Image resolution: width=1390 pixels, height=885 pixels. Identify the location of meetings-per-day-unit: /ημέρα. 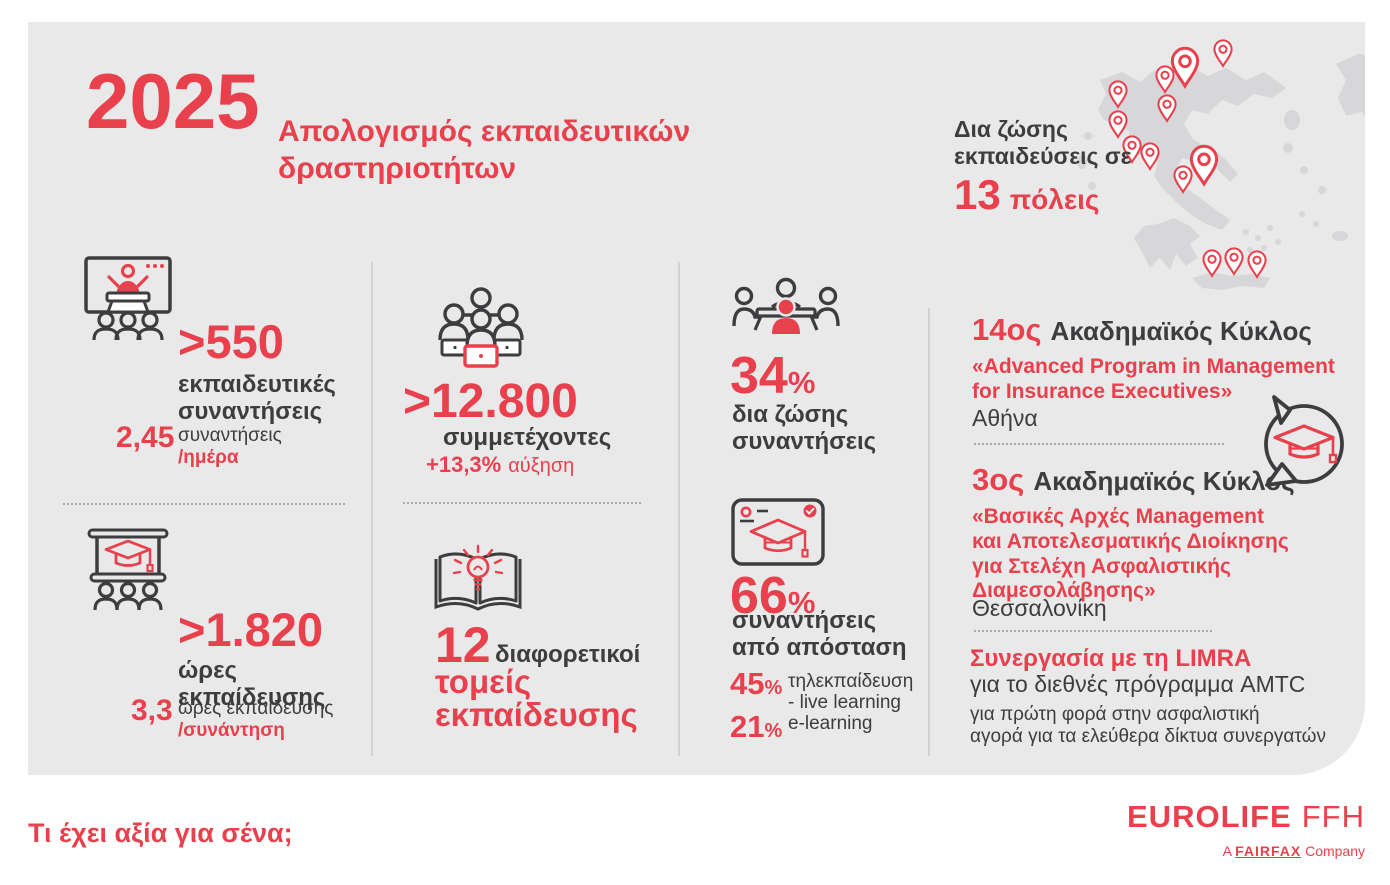
(208, 457).